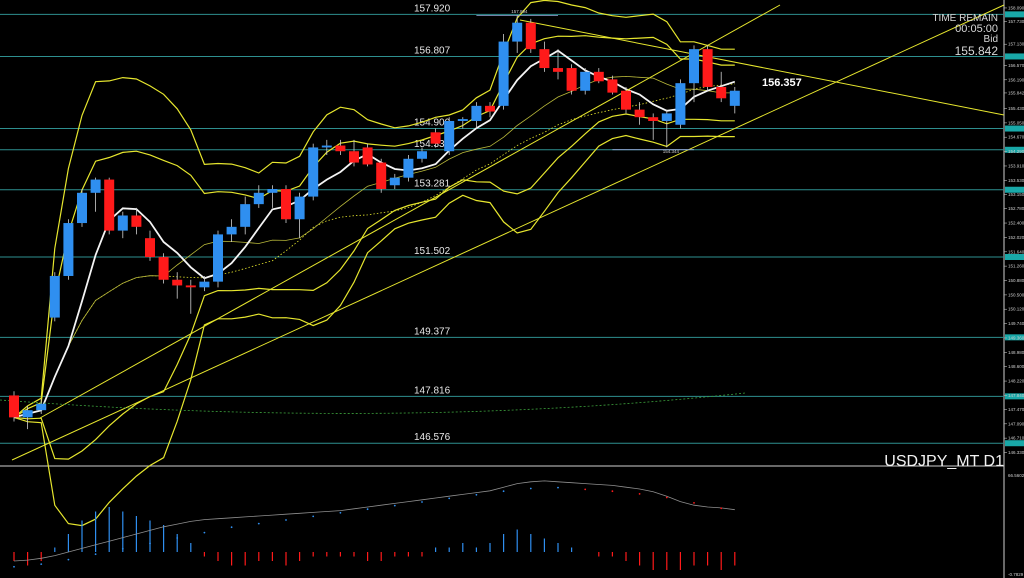  I want to click on trend-line, so click(762, 67).